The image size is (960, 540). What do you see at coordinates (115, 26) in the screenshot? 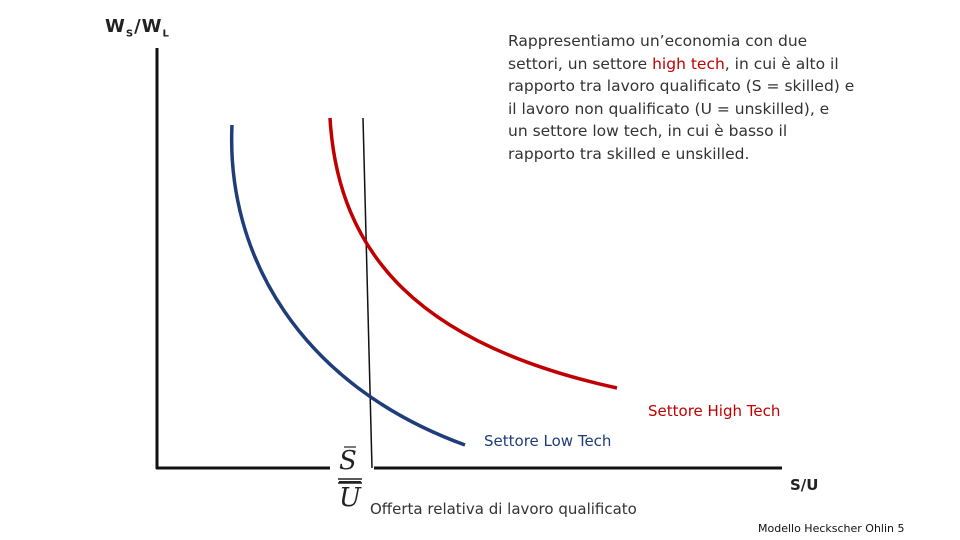
I see `text-part: W` at bounding box center [115, 26].